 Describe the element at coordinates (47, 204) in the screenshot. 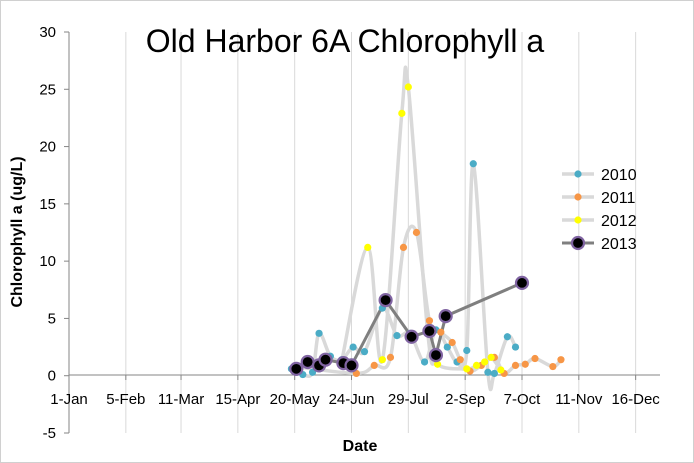

I see `y-tick-label: 15` at that location.